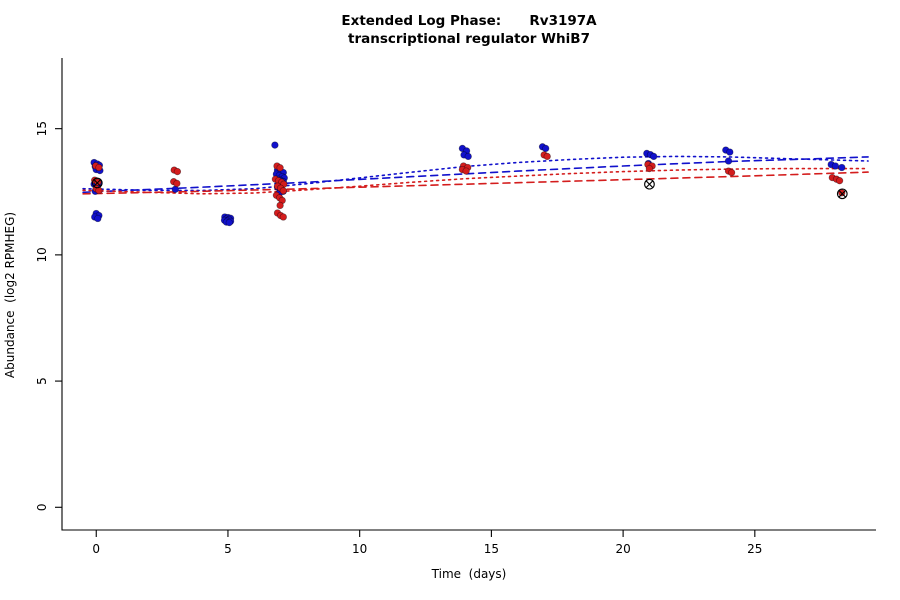 This screenshot has width=900, height=600. Describe the element at coordinates (491, 549) in the screenshot. I see `x-tick-label: 15` at that location.